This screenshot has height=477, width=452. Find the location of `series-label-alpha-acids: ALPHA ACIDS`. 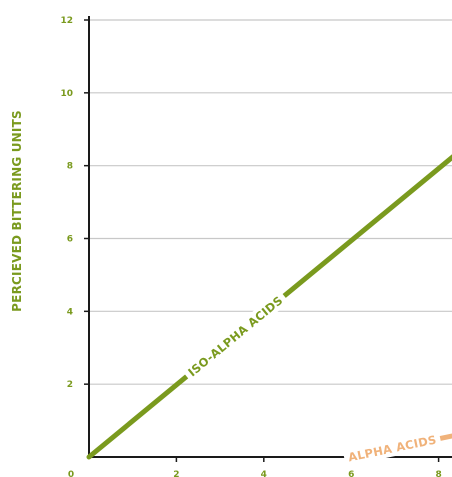

series-label-alpha-acids: ALPHA ACIDS is located at coordinates (392, 448).